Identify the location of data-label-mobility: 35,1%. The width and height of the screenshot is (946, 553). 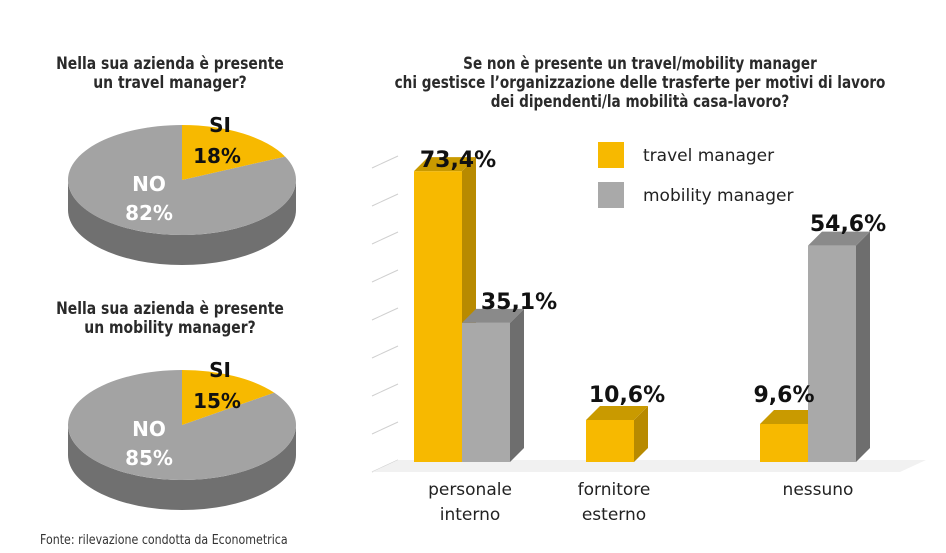
(519, 302).